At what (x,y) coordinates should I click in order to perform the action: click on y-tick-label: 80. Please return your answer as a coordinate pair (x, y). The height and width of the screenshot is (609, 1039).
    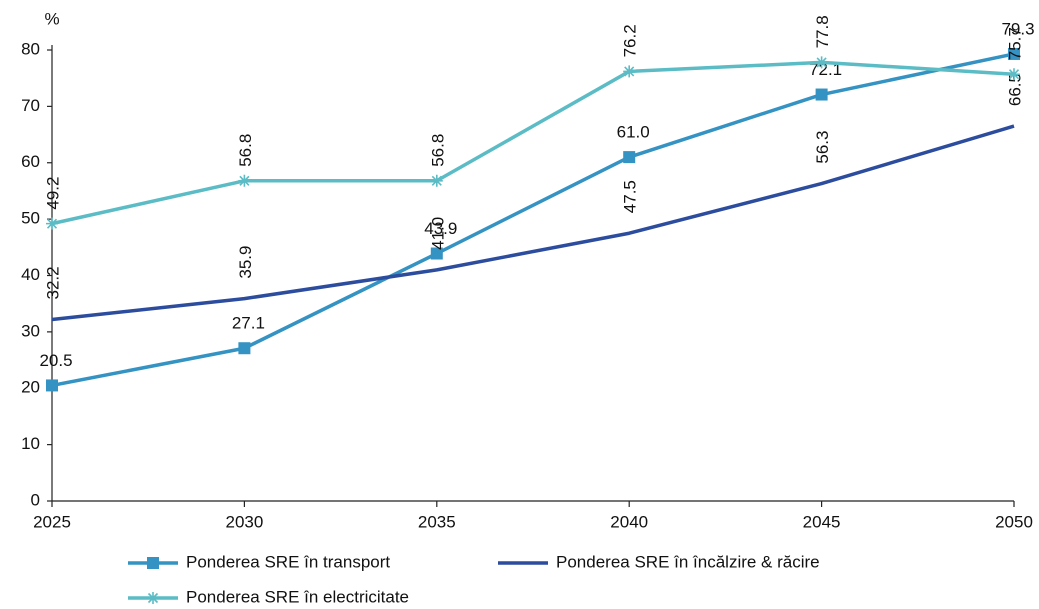
    Looking at the image, I should click on (30, 48).